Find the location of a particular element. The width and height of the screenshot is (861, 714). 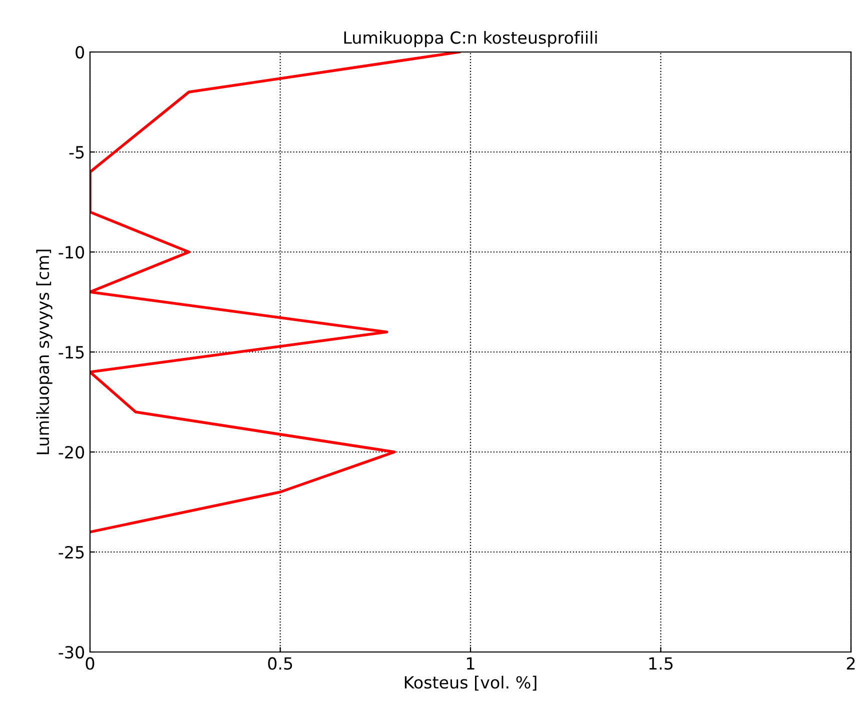

x-tick-label: 1.5 is located at coordinates (661, 663).